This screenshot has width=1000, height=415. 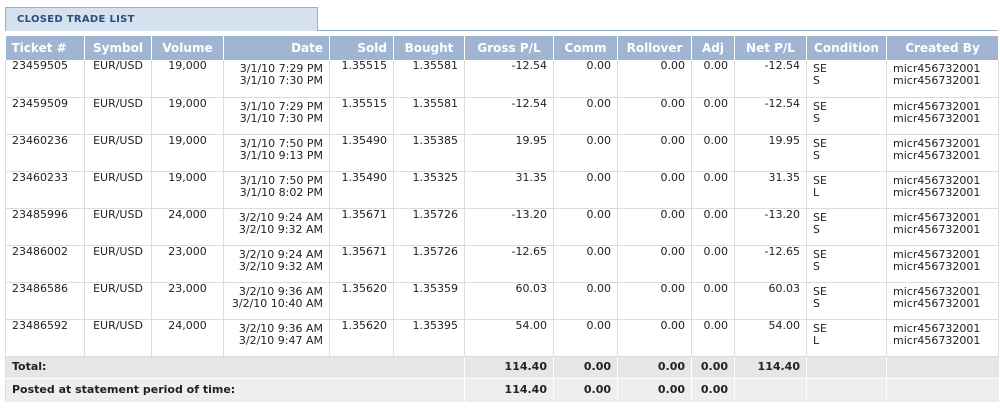 What do you see at coordinates (45, 116) in the screenshot?
I see `ticket-cell: 23459509` at bounding box center [45, 116].